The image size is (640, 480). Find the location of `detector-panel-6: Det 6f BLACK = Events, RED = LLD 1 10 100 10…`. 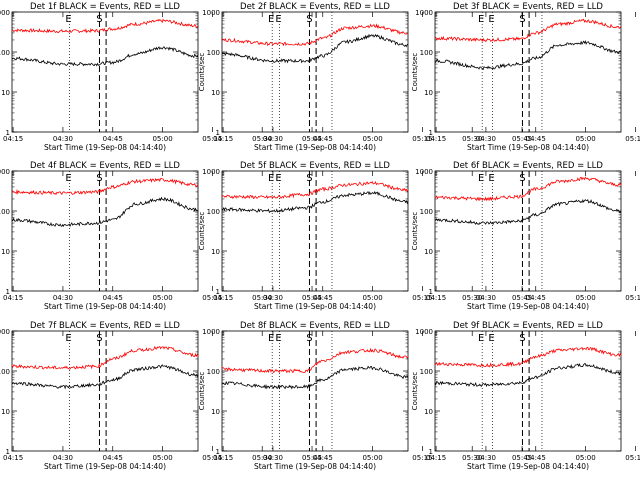

detector-panel-6: Det 6f BLACK = Events, RED = LLD 1 10 100 10… is located at coordinates (525, 236).